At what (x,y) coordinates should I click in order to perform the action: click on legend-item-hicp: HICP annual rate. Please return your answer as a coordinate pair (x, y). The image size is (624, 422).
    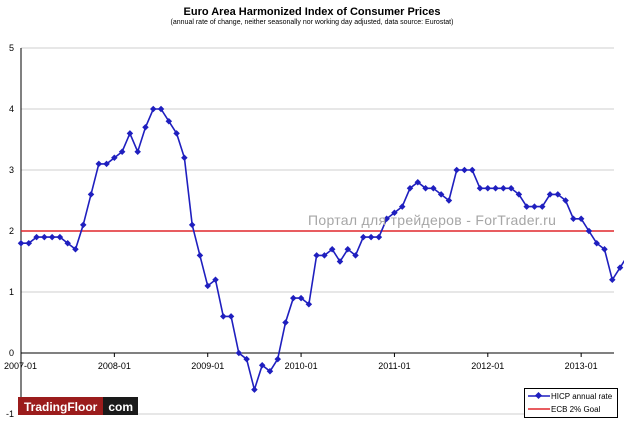
    Looking at the image, I should click on (571, 396).